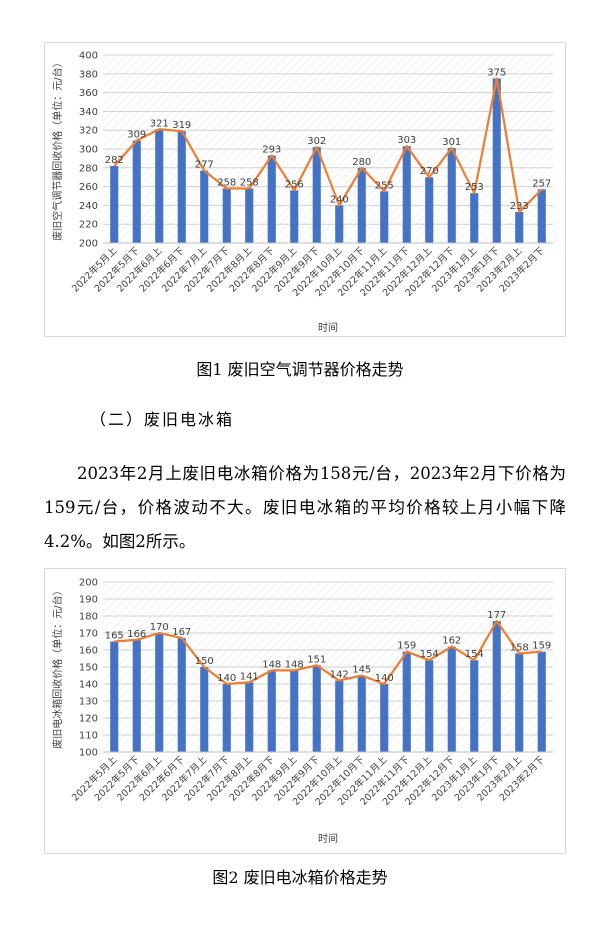 This screenshot has width=600, height=934. Describe the element at coordinates (300, 369) in the screenshot. I see `figure-1-caption: 图1 废旧空气调节器价格走势` at that location.